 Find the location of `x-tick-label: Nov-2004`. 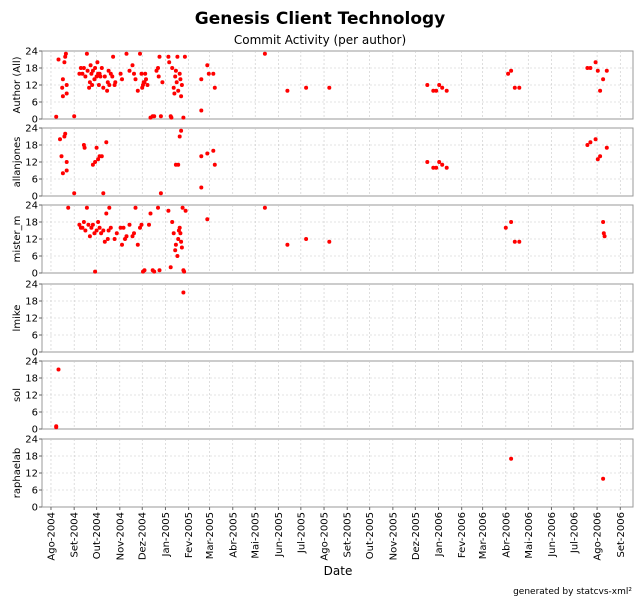

x-tick-label: Nov-2004 is located at coordinates (120, 536).